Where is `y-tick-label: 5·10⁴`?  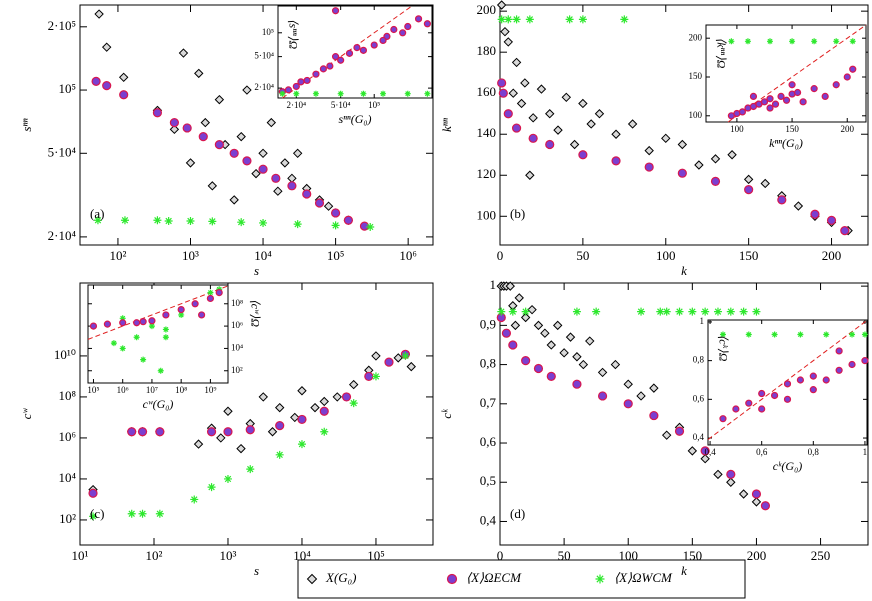 y-tick-label: 5·10⁴ is located at coordinates (264, 56).